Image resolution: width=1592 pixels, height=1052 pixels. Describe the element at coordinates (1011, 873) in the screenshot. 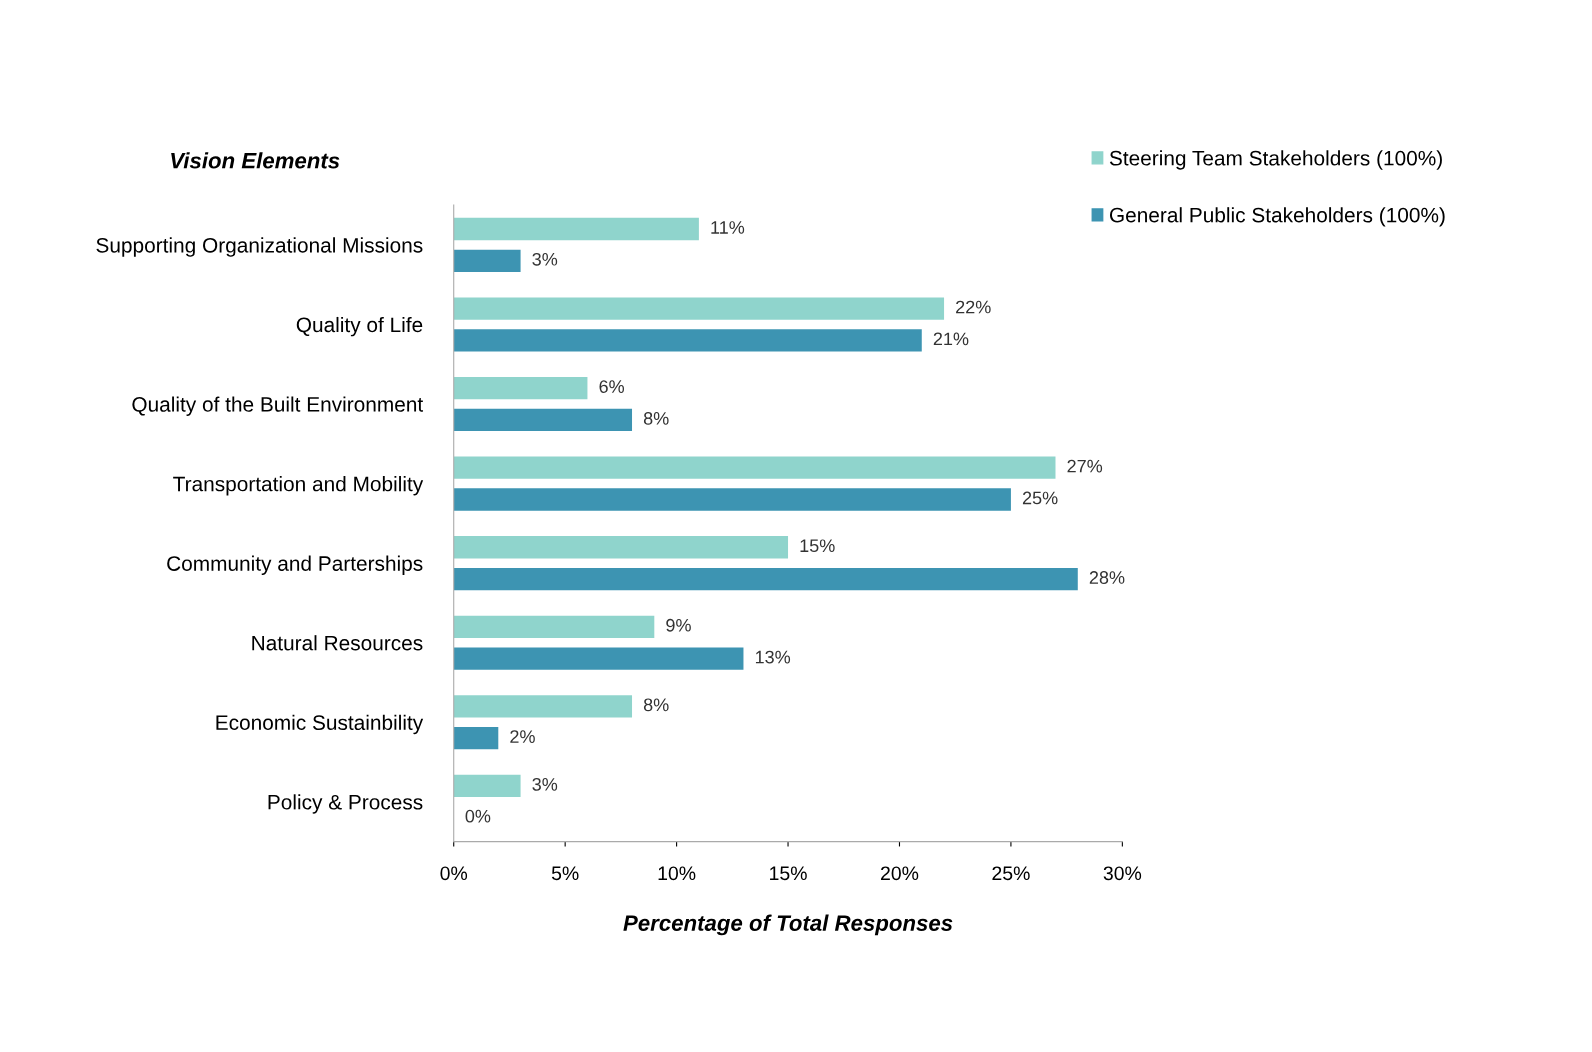

I see `x-tick-label: 25%` at that location.